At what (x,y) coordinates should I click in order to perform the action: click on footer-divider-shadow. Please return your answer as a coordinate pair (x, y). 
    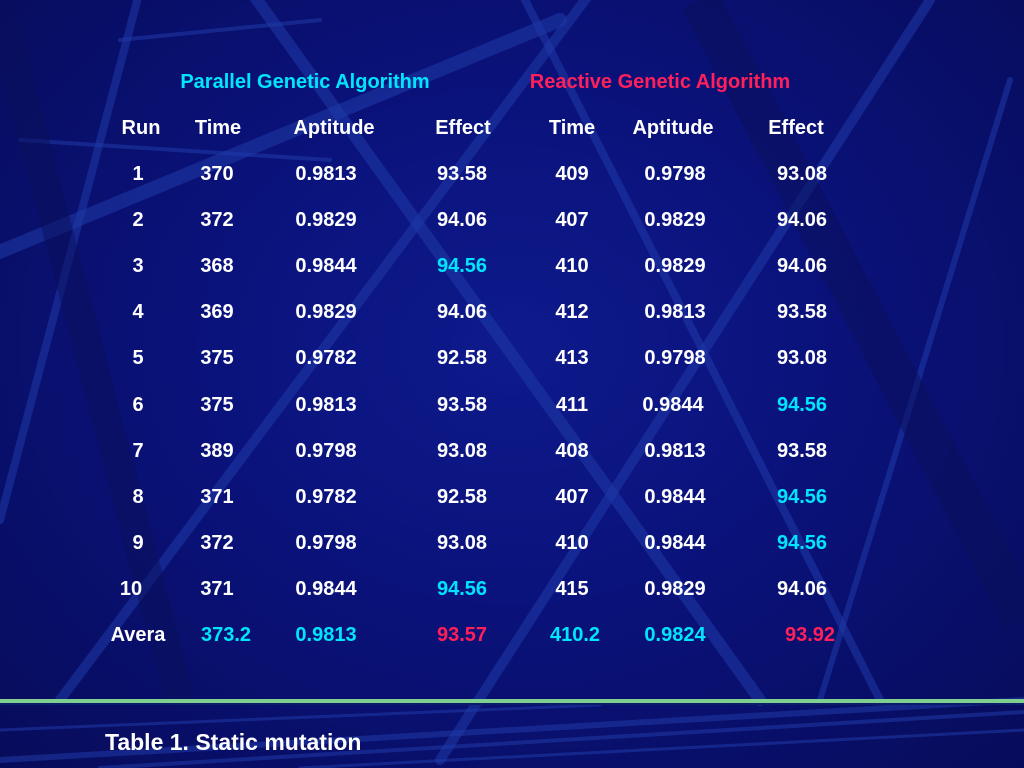
    Looking at the image, I should click on (512, 704).